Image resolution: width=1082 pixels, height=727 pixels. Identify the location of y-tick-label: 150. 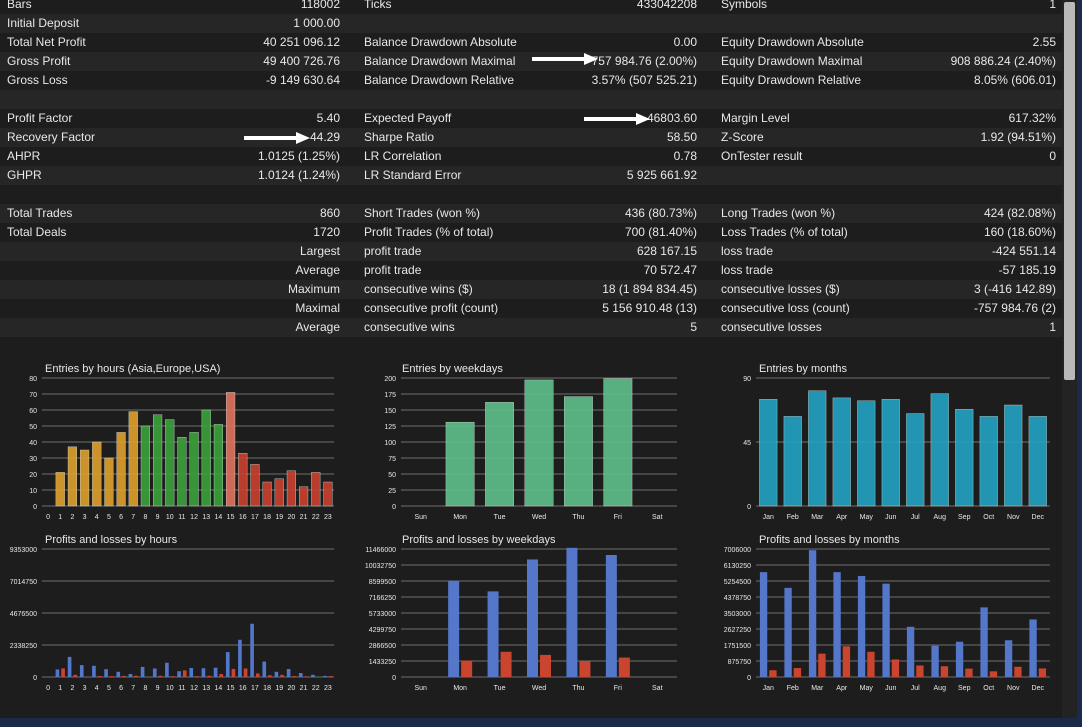
(390, 411).